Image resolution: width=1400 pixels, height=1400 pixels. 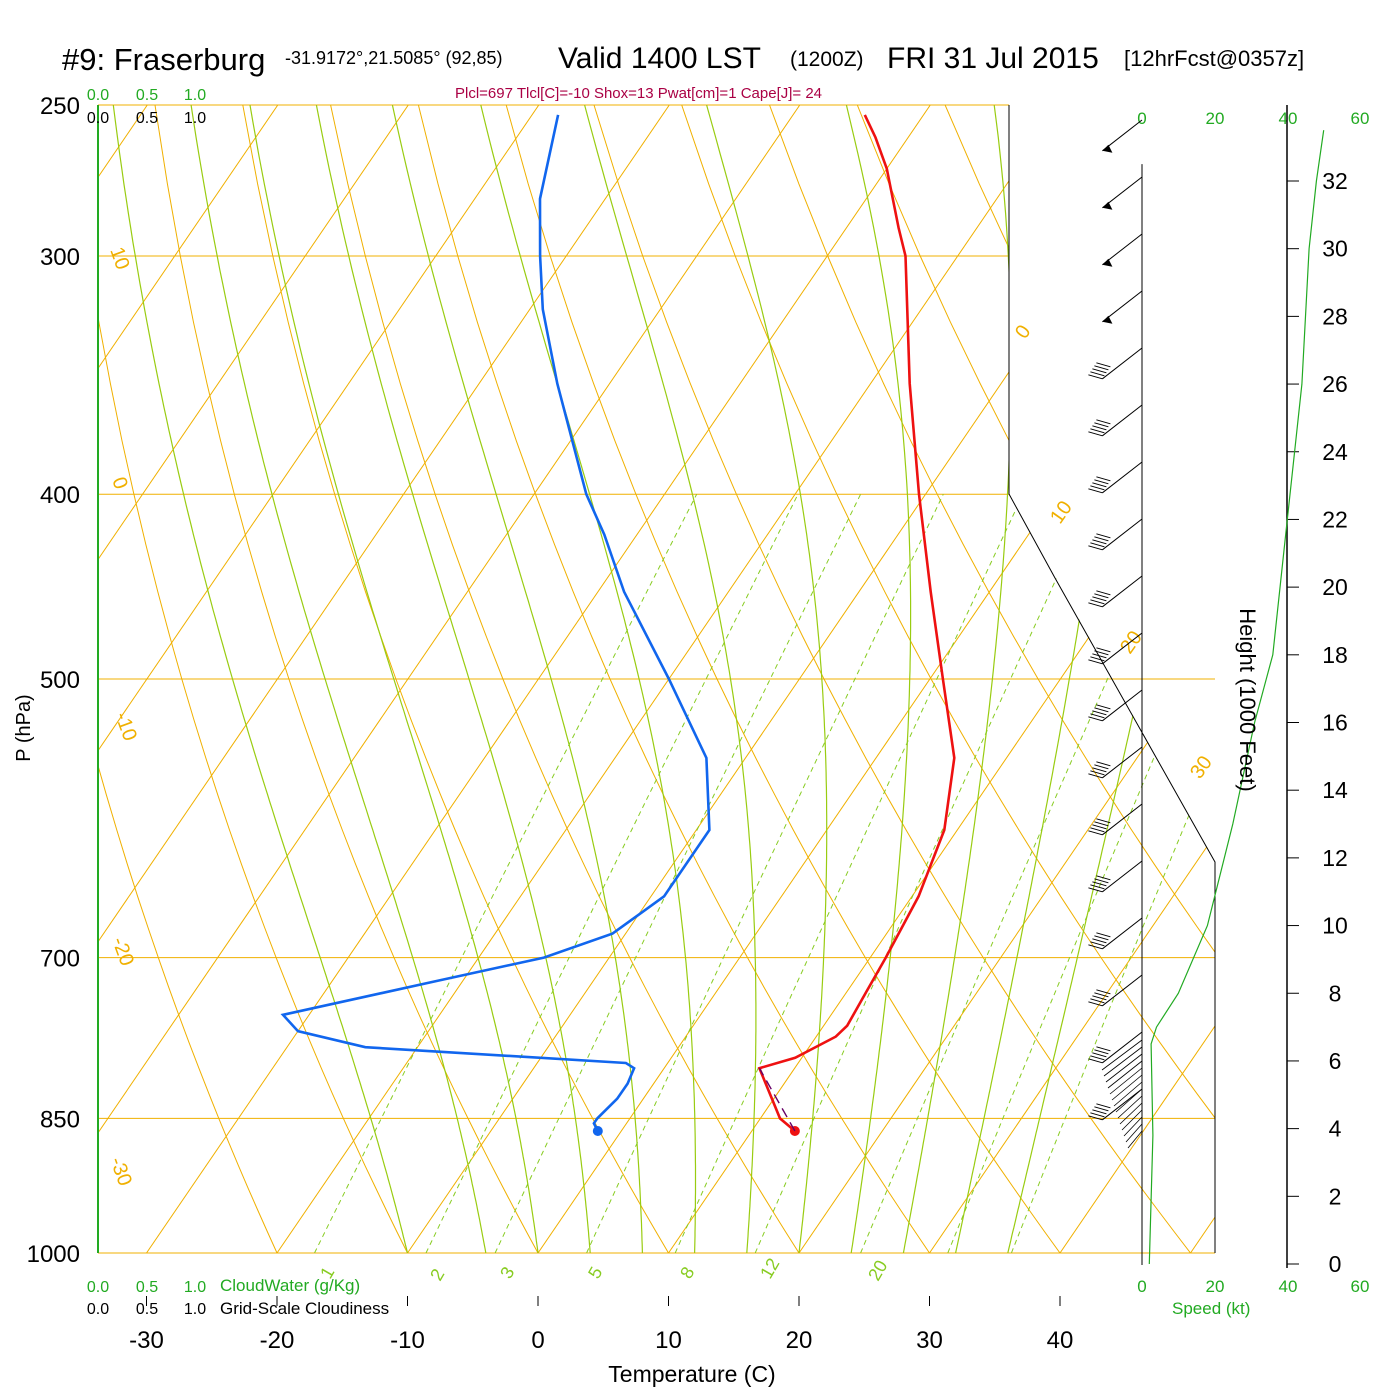 I want to click on mixing-ratio-label: 2, so click(x=437, y=1274).